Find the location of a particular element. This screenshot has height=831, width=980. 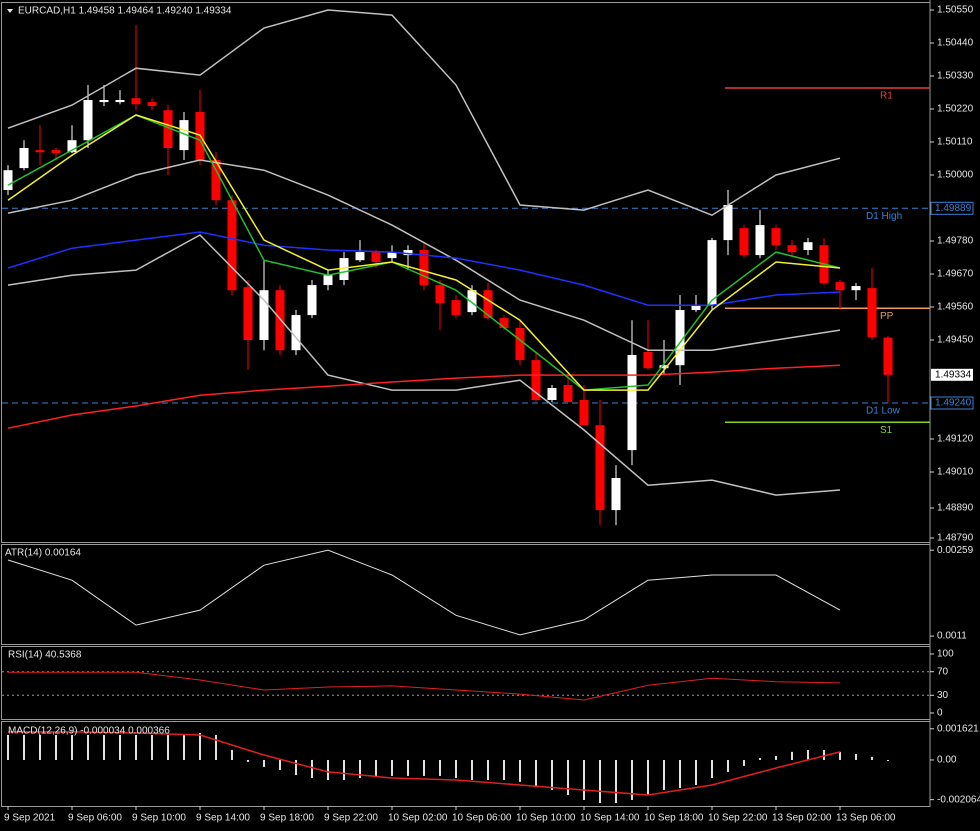

y-tick-label: 1.48790 is located at coordinates (955, 538).